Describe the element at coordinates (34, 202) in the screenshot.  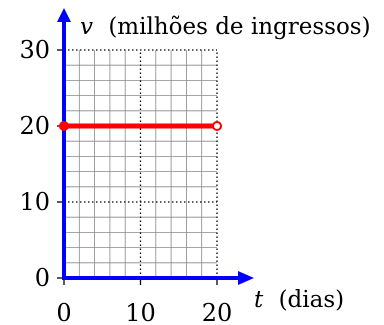
I see `y-tick-label: 10` at that location.